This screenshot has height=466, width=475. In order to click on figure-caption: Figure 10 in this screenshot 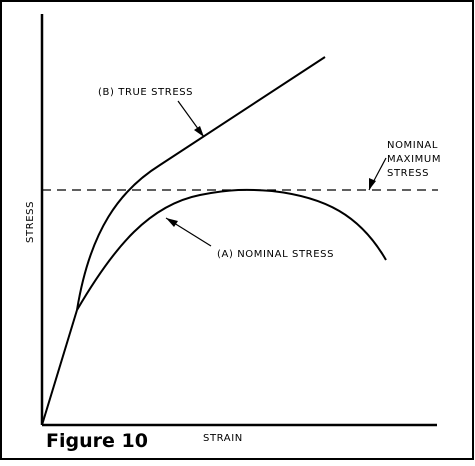, I will do `click(97, 441)`.